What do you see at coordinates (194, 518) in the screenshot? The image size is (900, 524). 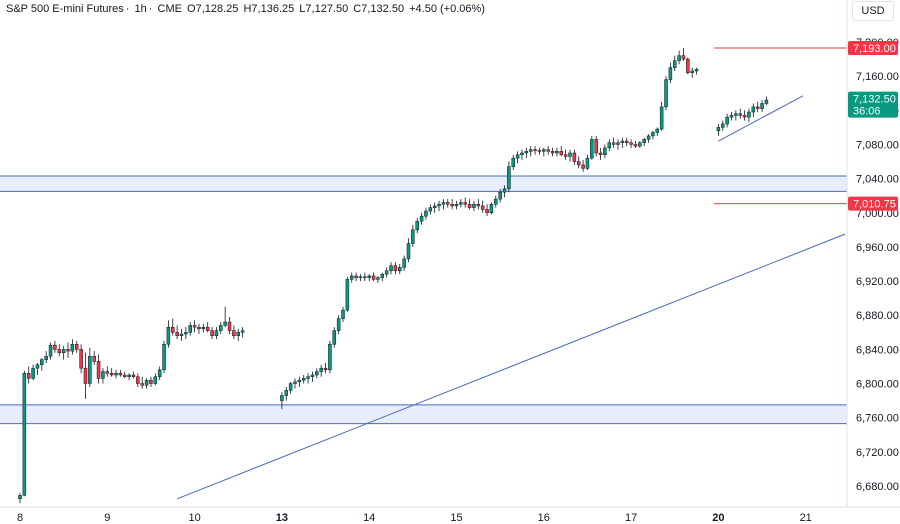 I see `time-tick-label: 10` at bounding box center [194, 518].